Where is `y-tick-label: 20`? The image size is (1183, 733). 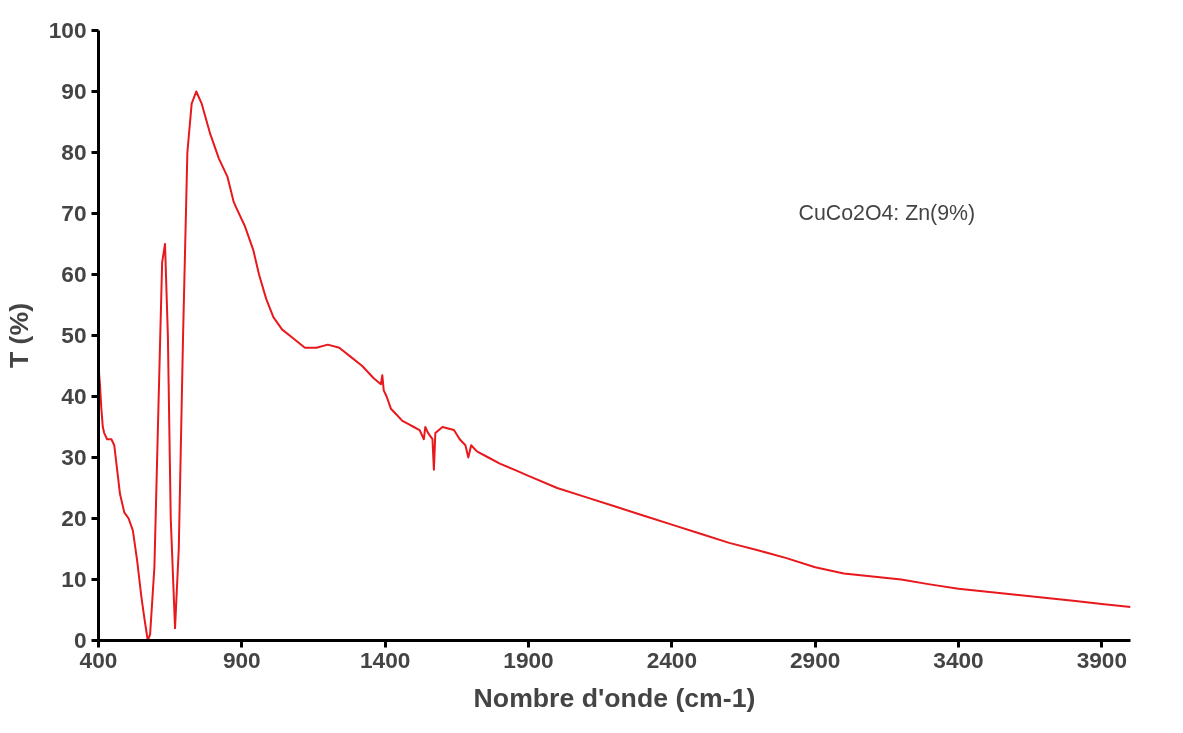
y-tick-label: 20 is located at coordinates (74, 518).